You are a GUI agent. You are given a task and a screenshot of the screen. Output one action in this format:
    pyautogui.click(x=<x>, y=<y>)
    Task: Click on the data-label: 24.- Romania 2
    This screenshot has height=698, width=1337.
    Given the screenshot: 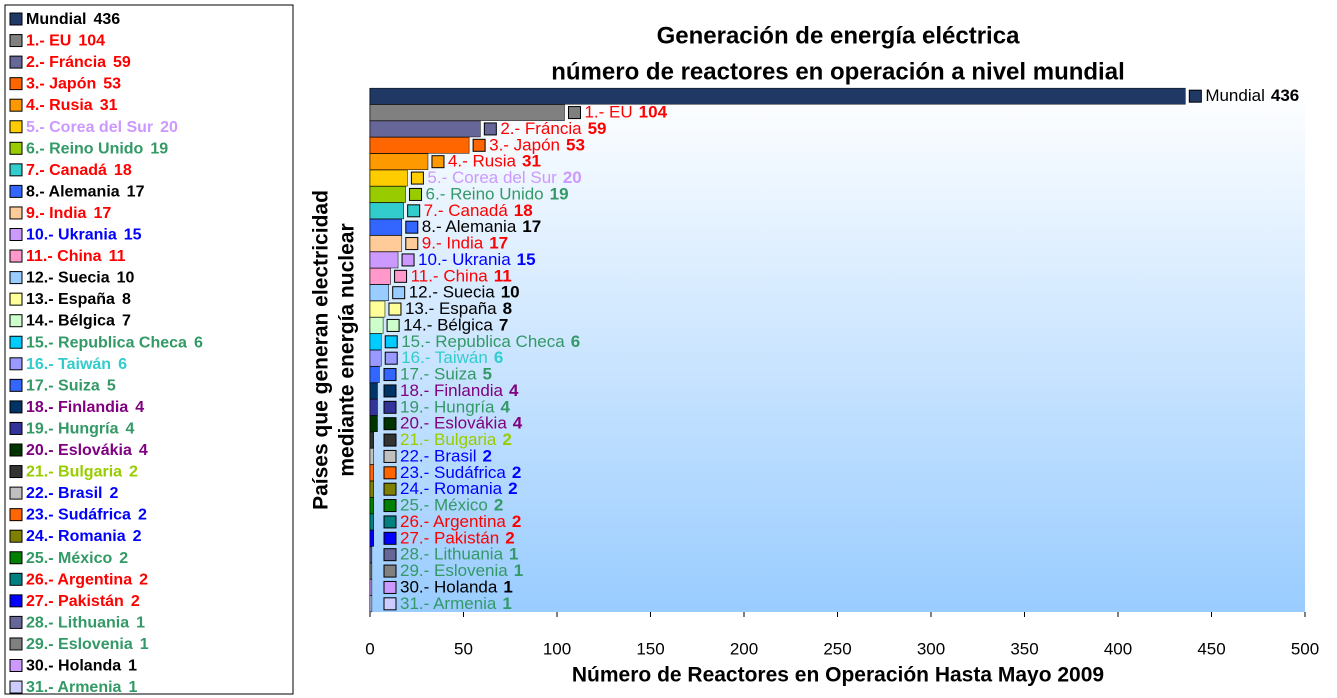 What is the action you would take?
    pyautogui.click(x=459, y=489)
    